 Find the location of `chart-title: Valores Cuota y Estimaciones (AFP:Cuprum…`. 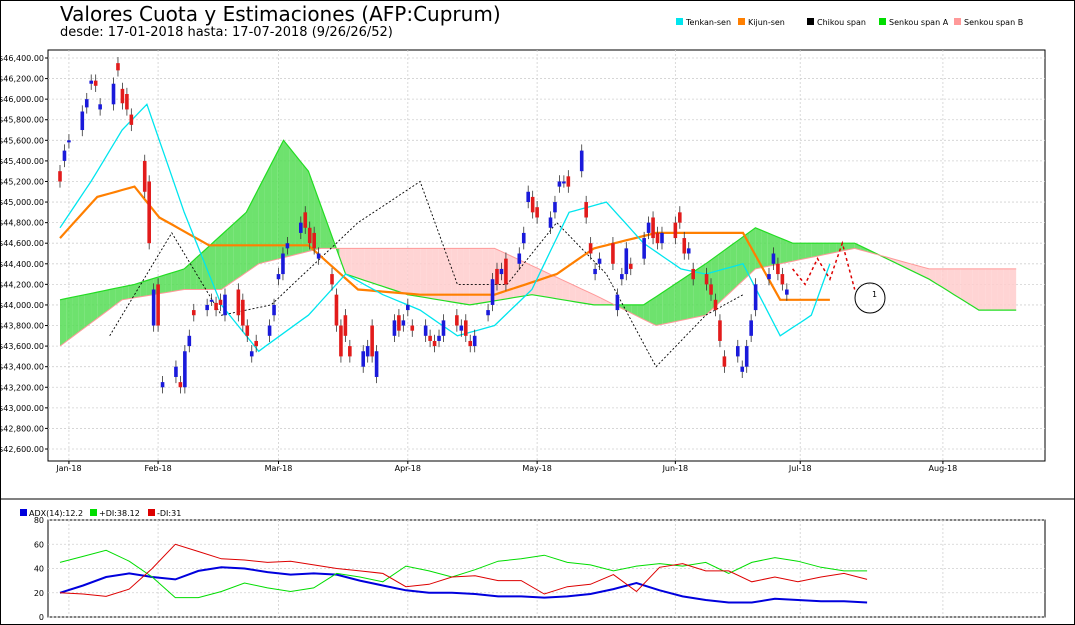

chart-title: Valores Cuota y Estimaciones (AFP:Cuprum… is located at coordinates (280, 14).